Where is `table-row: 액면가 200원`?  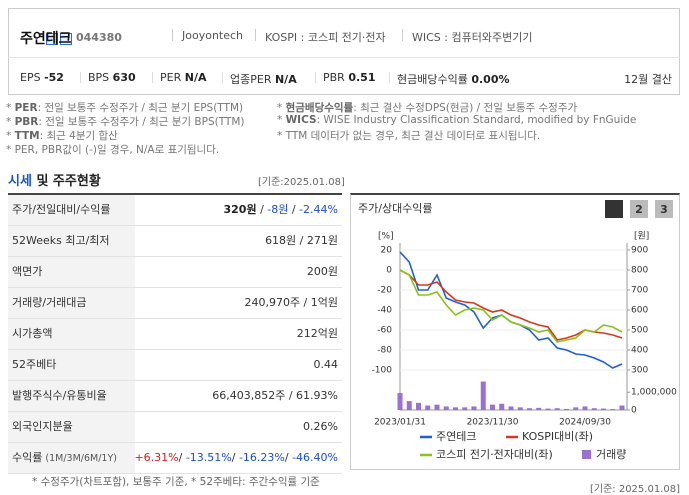
table-row: 액면가 200원 is located at coordinates (175, 272).